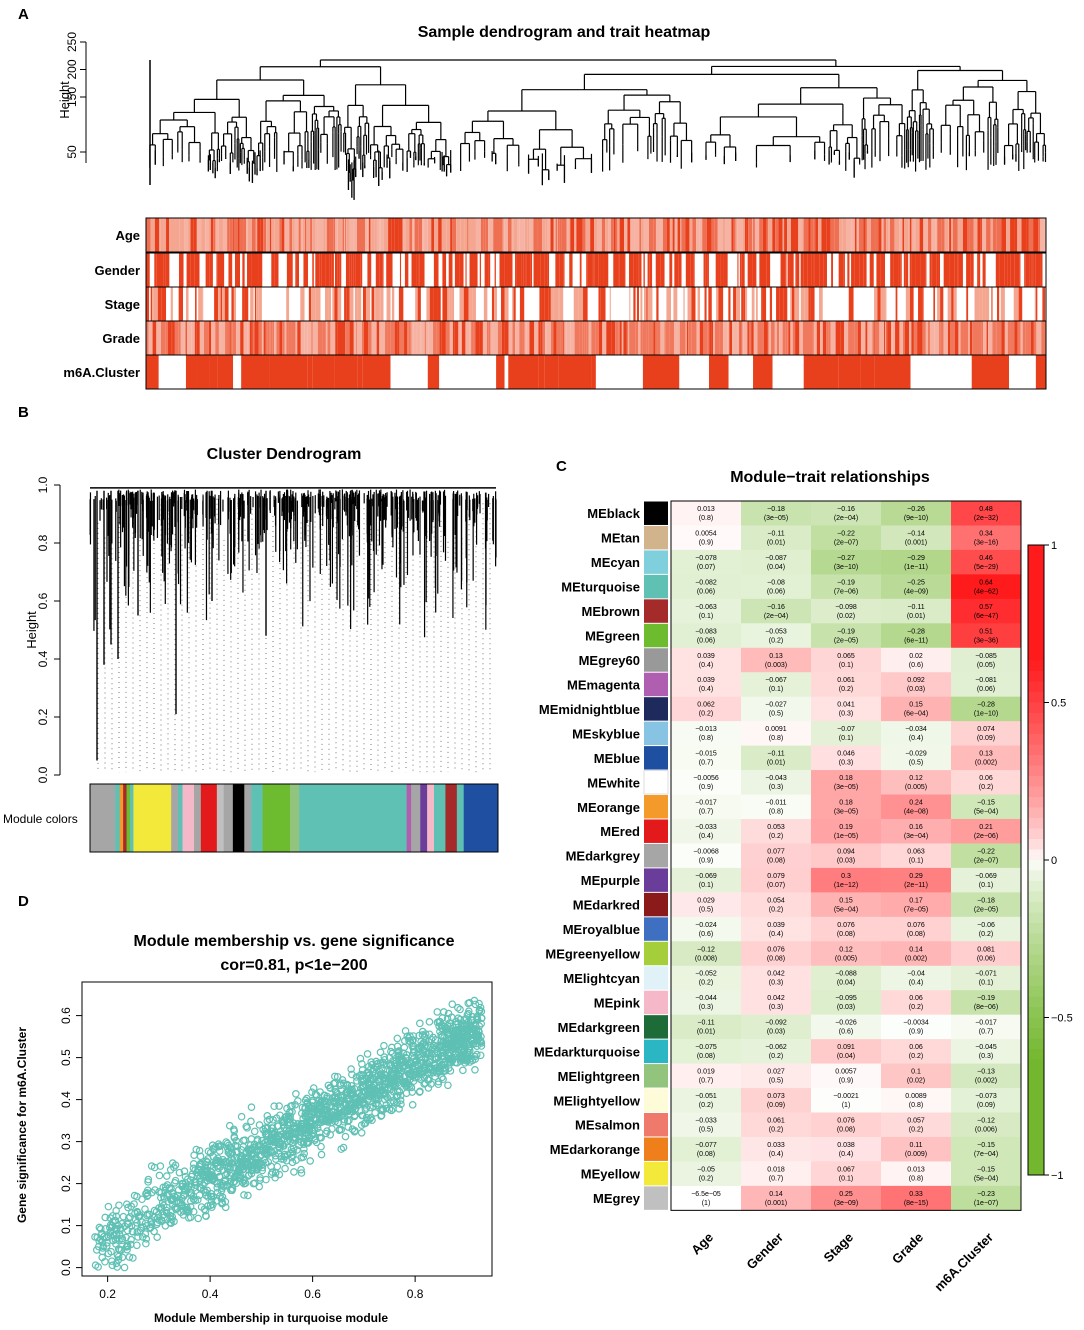 The image size is (1084, 1330). I want to click on panel-b-y-tick-label: 0.8, so click(43, 542).